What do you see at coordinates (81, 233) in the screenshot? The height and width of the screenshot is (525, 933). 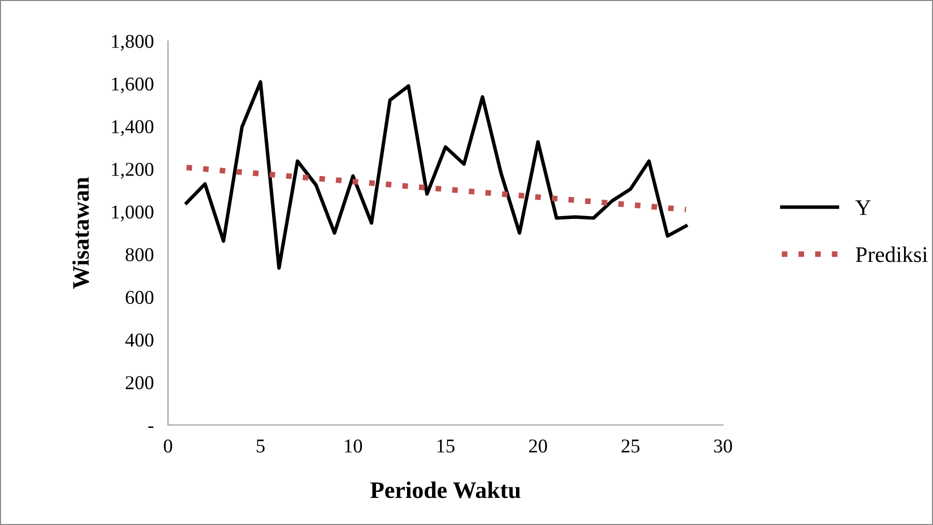 I see `y-axis-title: Wisatawan` at bounding box center [81, 233].